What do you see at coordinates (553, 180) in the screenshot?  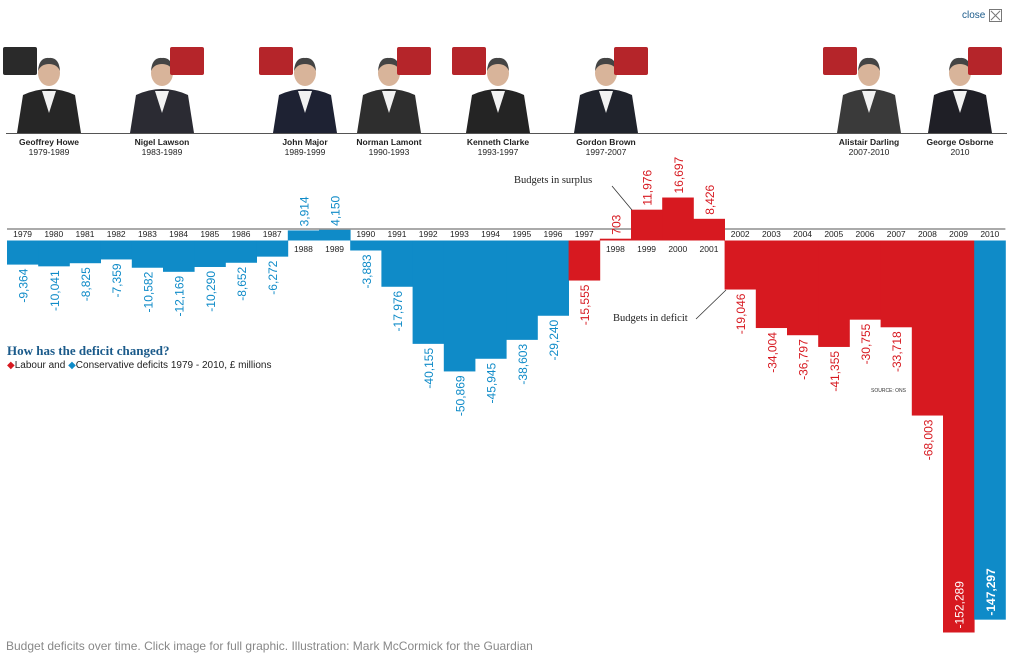 I see `callout-surplus: Budgets in surplus` at bounding box center [553, 180].